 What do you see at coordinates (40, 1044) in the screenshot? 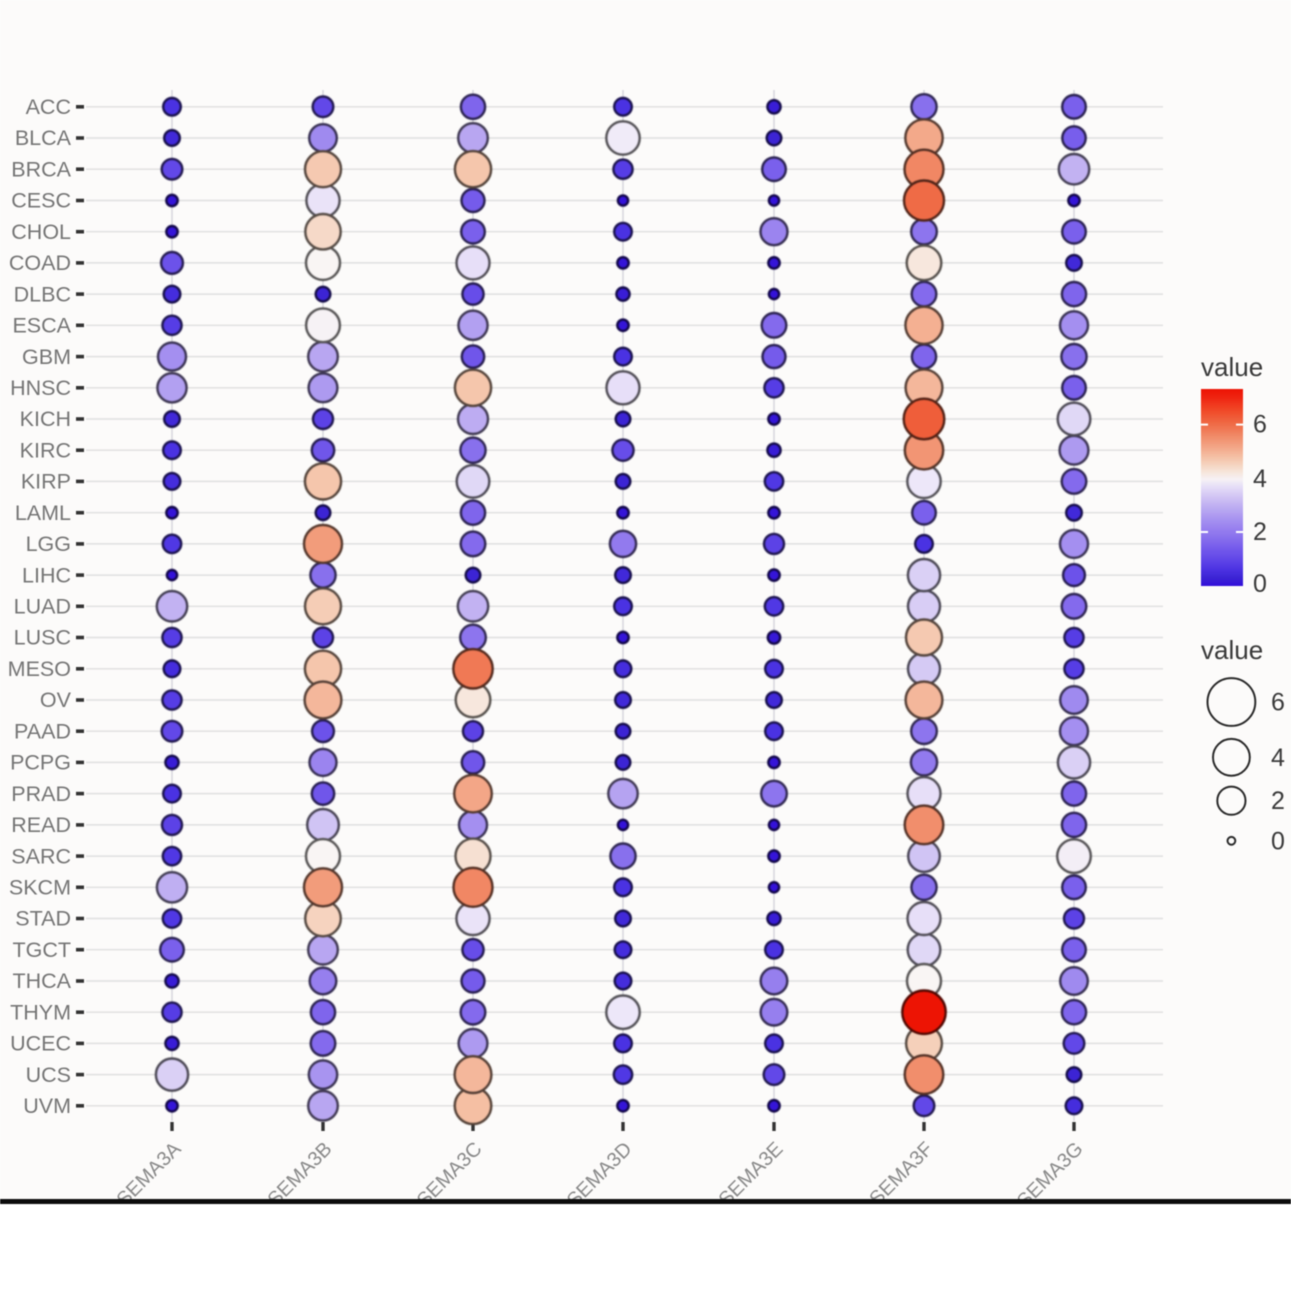
I see `svg-text: UCEC` at bounding box center [40, 1044].